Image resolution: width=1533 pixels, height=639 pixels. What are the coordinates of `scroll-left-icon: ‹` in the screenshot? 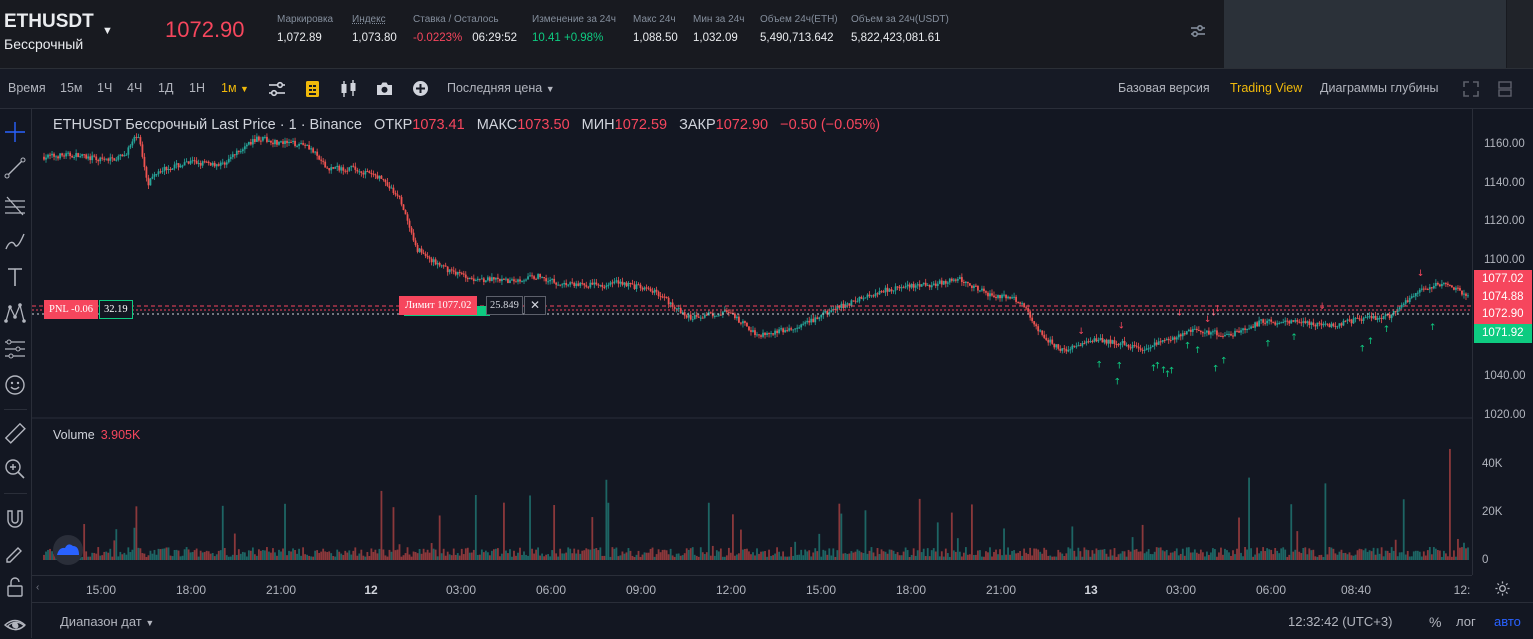 It's located at (38, 587).